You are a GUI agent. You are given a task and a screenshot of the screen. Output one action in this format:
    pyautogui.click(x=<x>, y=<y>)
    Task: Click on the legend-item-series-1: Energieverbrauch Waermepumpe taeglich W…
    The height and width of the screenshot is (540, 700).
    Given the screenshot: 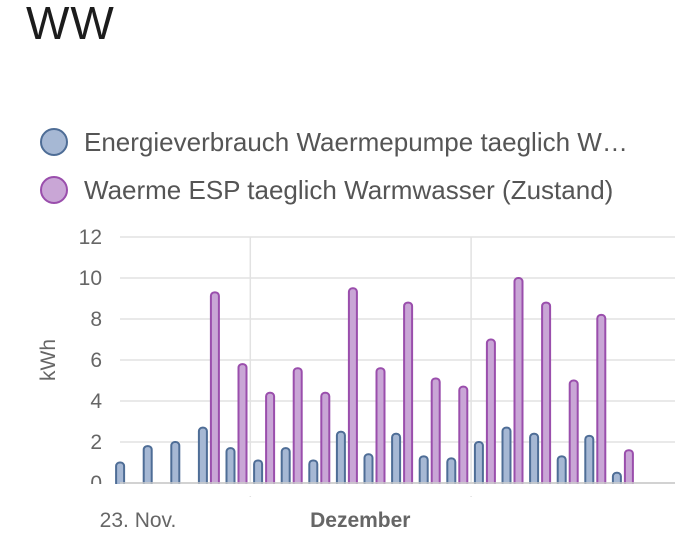 What is the action you would take?
    pyautogui.click(x=334, y=142)
    